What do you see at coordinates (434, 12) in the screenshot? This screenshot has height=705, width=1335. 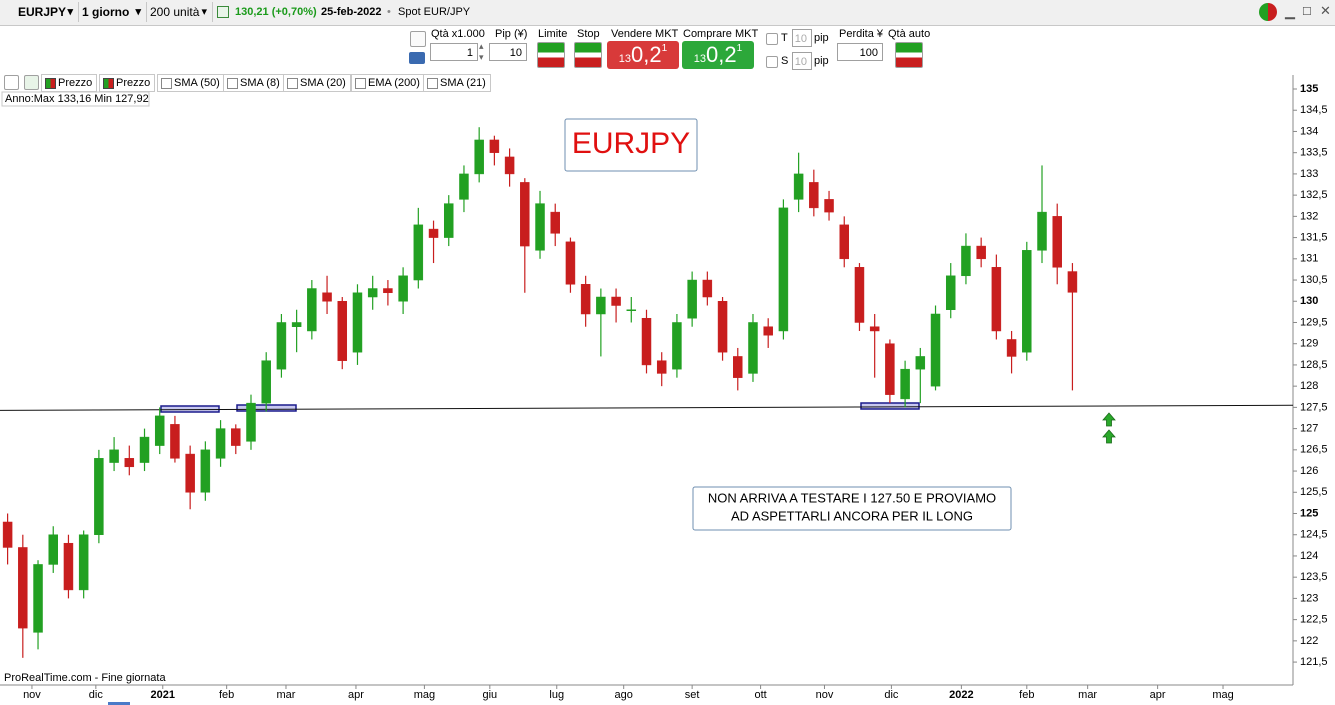 I see `market: Spot EUR/JPY` at bounding box center [434, 12].